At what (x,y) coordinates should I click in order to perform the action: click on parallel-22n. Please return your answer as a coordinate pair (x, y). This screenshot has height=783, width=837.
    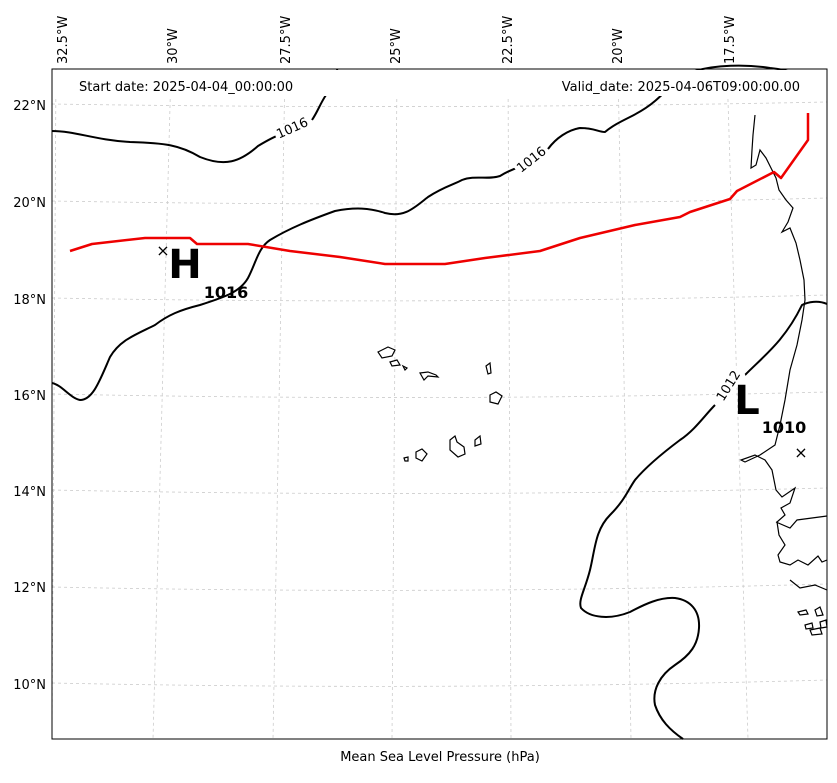
    Looking at the image, I should click on (439, 104).